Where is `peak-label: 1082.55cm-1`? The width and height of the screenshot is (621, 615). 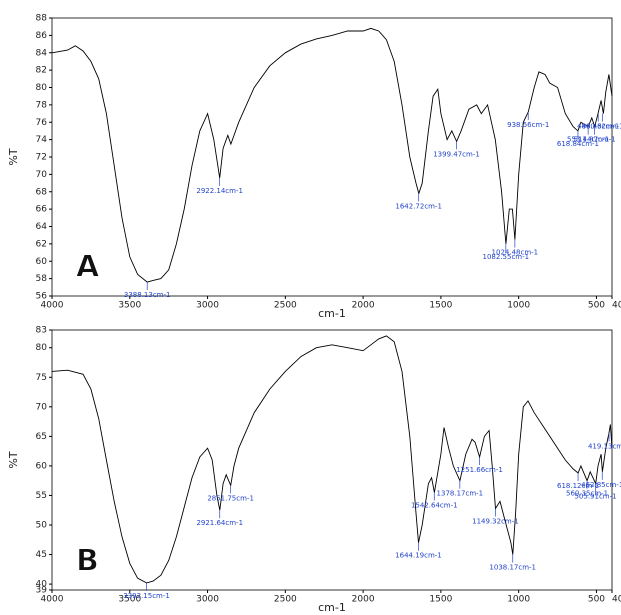 peak-label: 1082.55cm-1 is located at coordinates (506, 257).